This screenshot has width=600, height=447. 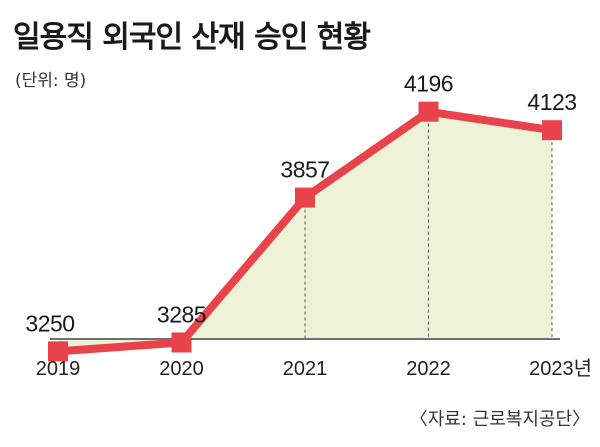 I want to click on source-note: 〈자료: 근로복지공단〉, so click(x=499, y=419).